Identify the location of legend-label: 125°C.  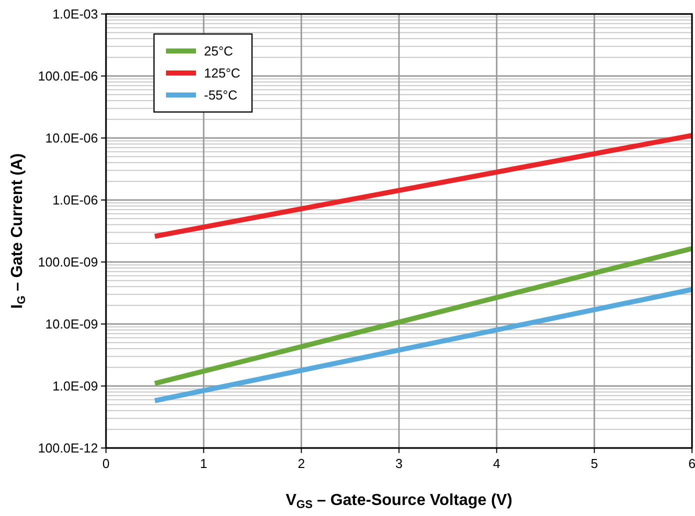
(222, 73).